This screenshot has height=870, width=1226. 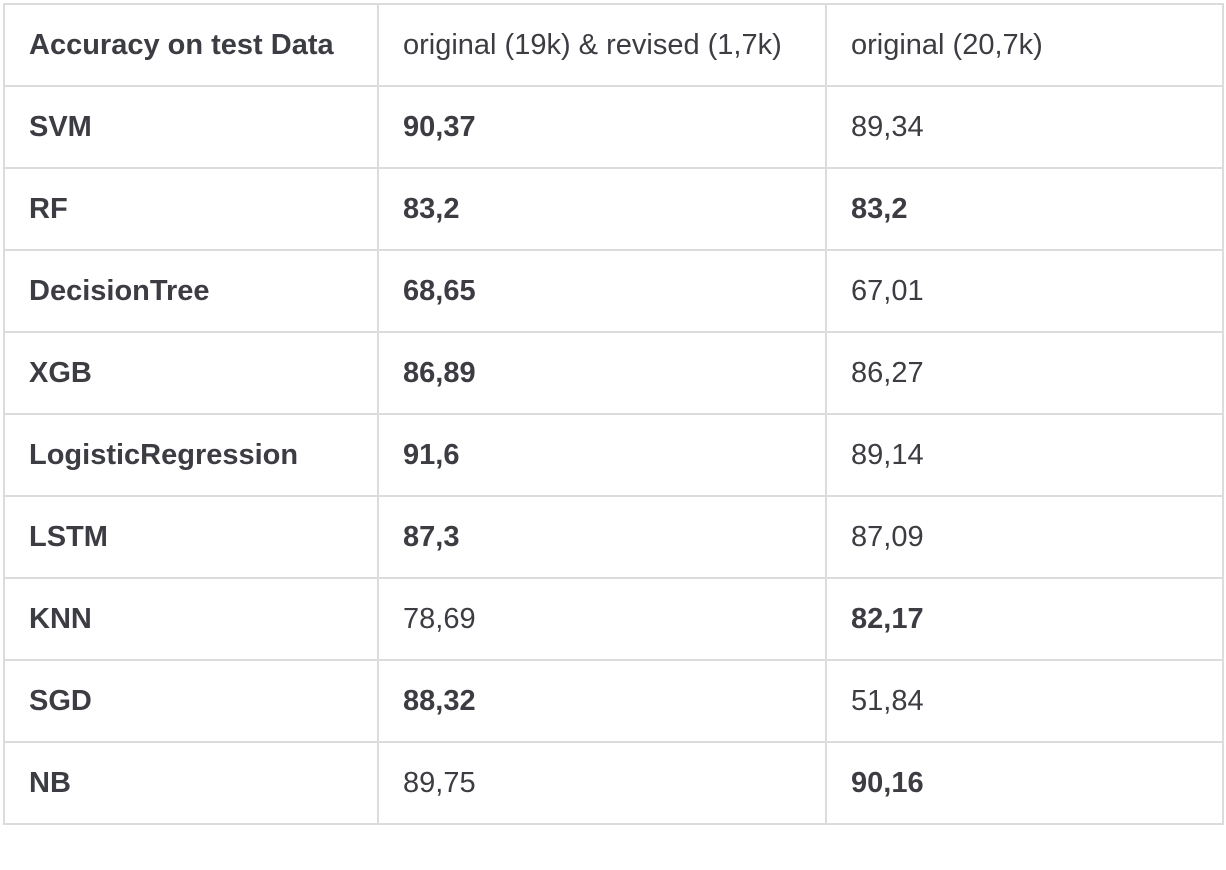 I want to click on table-row: KNN 78,69 82,17, so click(x=613, y=619).